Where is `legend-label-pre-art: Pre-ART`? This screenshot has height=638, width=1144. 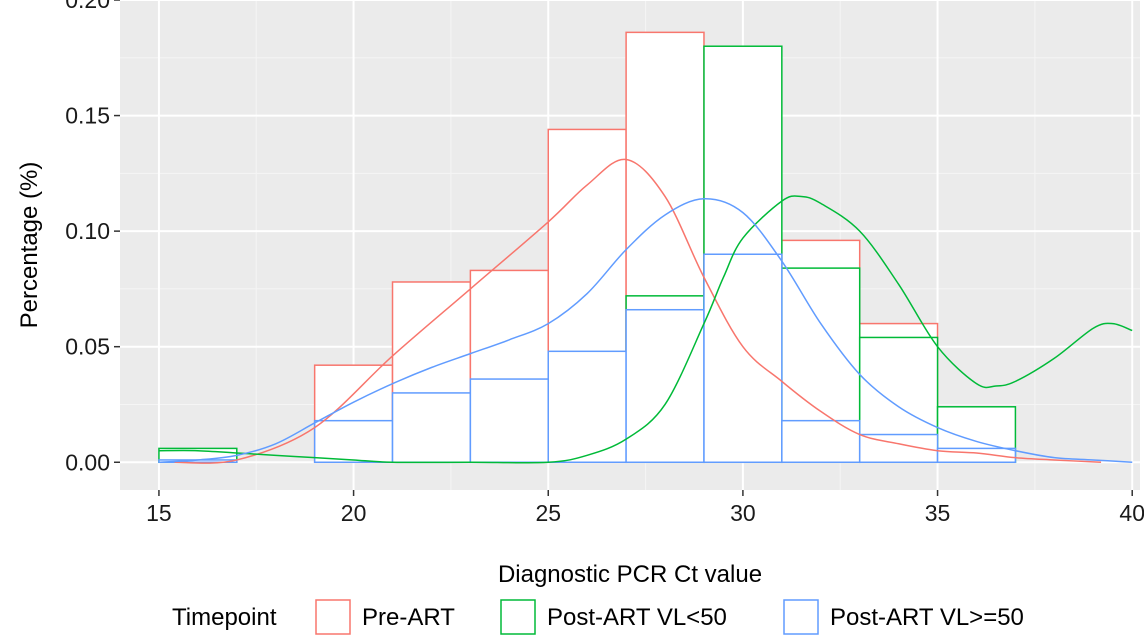
legend-label-pre-art: Pre-ART is located at coordinates (408, 617).